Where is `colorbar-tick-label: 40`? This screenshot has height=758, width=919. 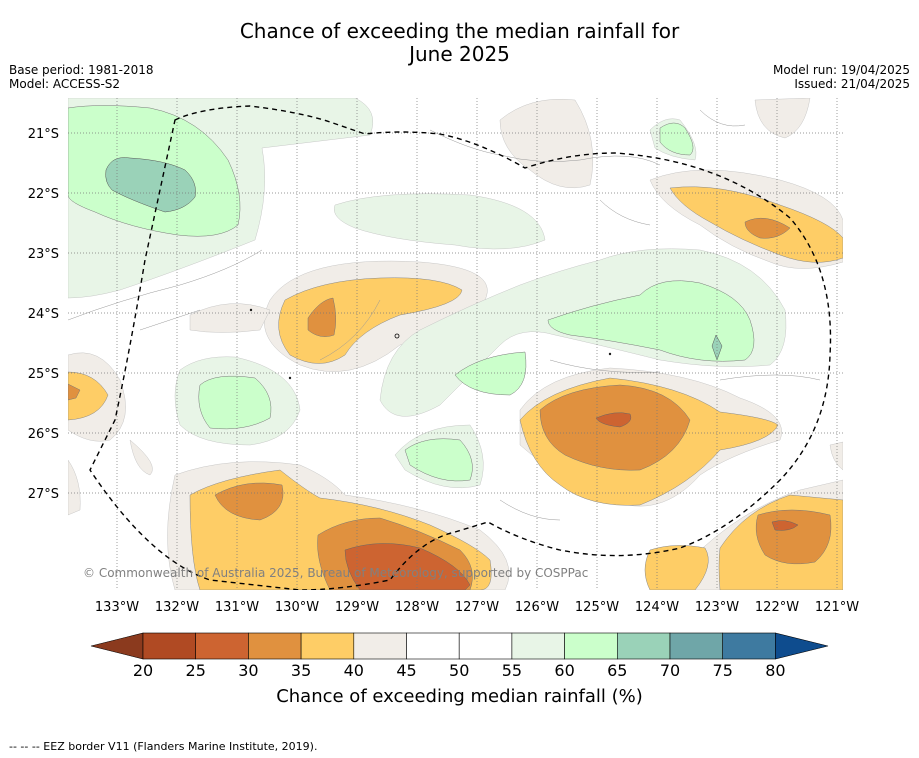 colorbar-tick-label: 40 is located at coordinates (354, 670).